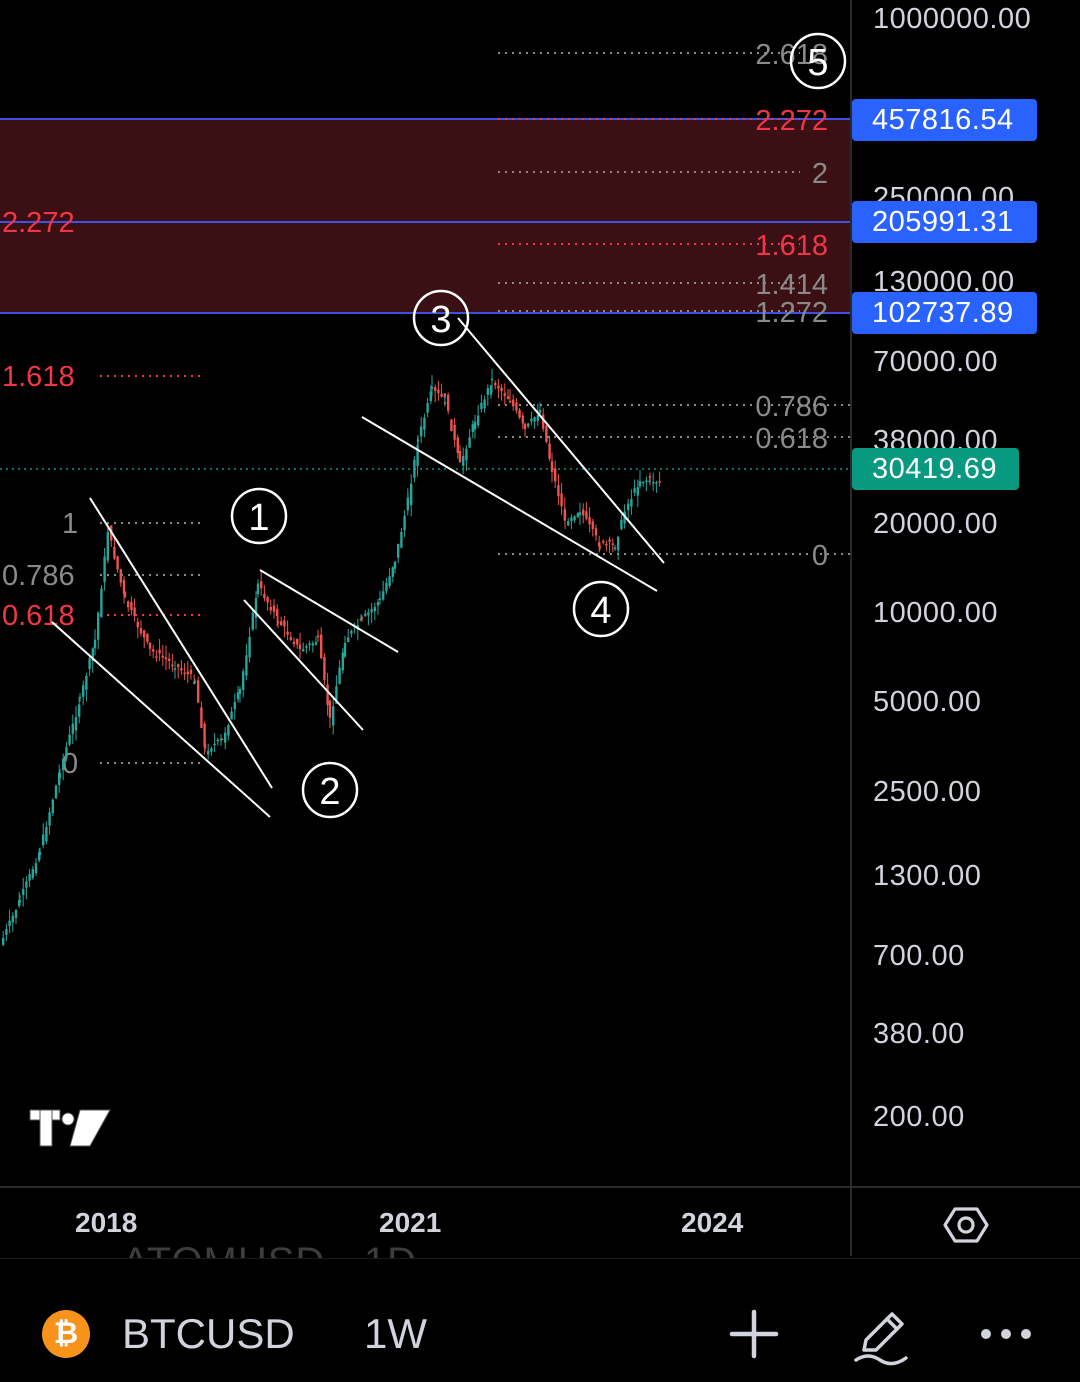 The width and height of the screenshot is (1080, 1382). I want to click on tradingview-logo, so click(70, 1128).